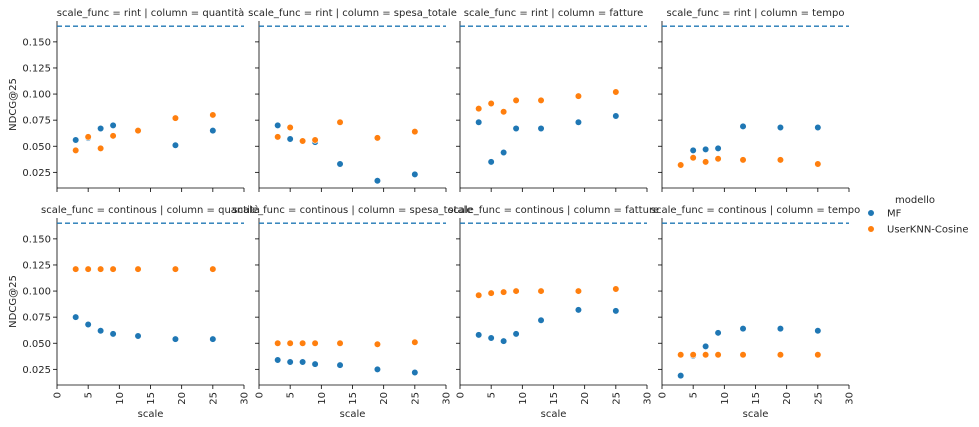  What do you see at coordinates (36, 265) in the screenshot?
I see `y-tick-label: 0.125` at bounding box center [36, 265].